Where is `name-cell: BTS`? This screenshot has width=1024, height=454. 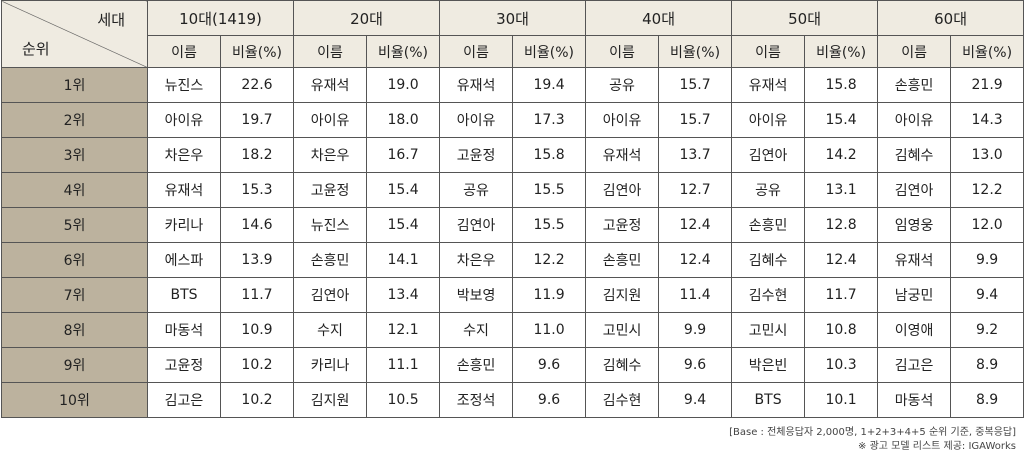
name-cell: BTS is located at coordinates (184, 295).